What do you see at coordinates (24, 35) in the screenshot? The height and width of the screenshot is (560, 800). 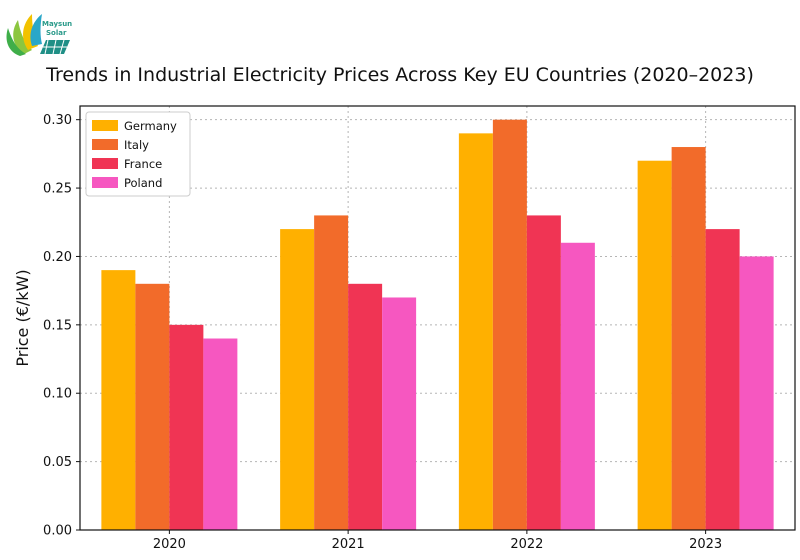 I see `leaf-icon` at bounding box center [24, 35].